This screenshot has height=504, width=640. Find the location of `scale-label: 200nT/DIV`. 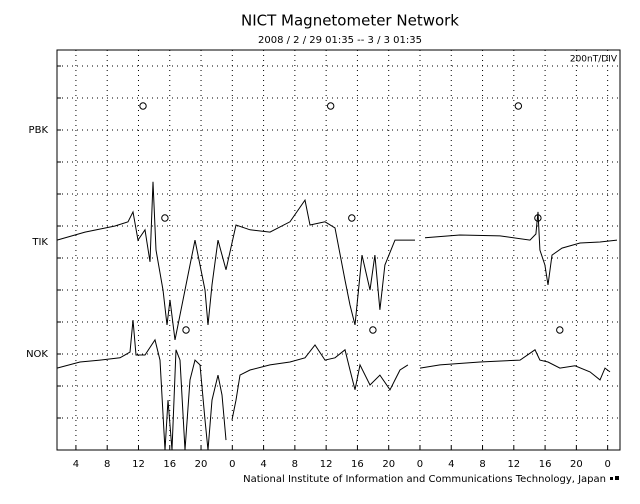

scale-label: 200nT/DIV is located at coordinates (594, 60).